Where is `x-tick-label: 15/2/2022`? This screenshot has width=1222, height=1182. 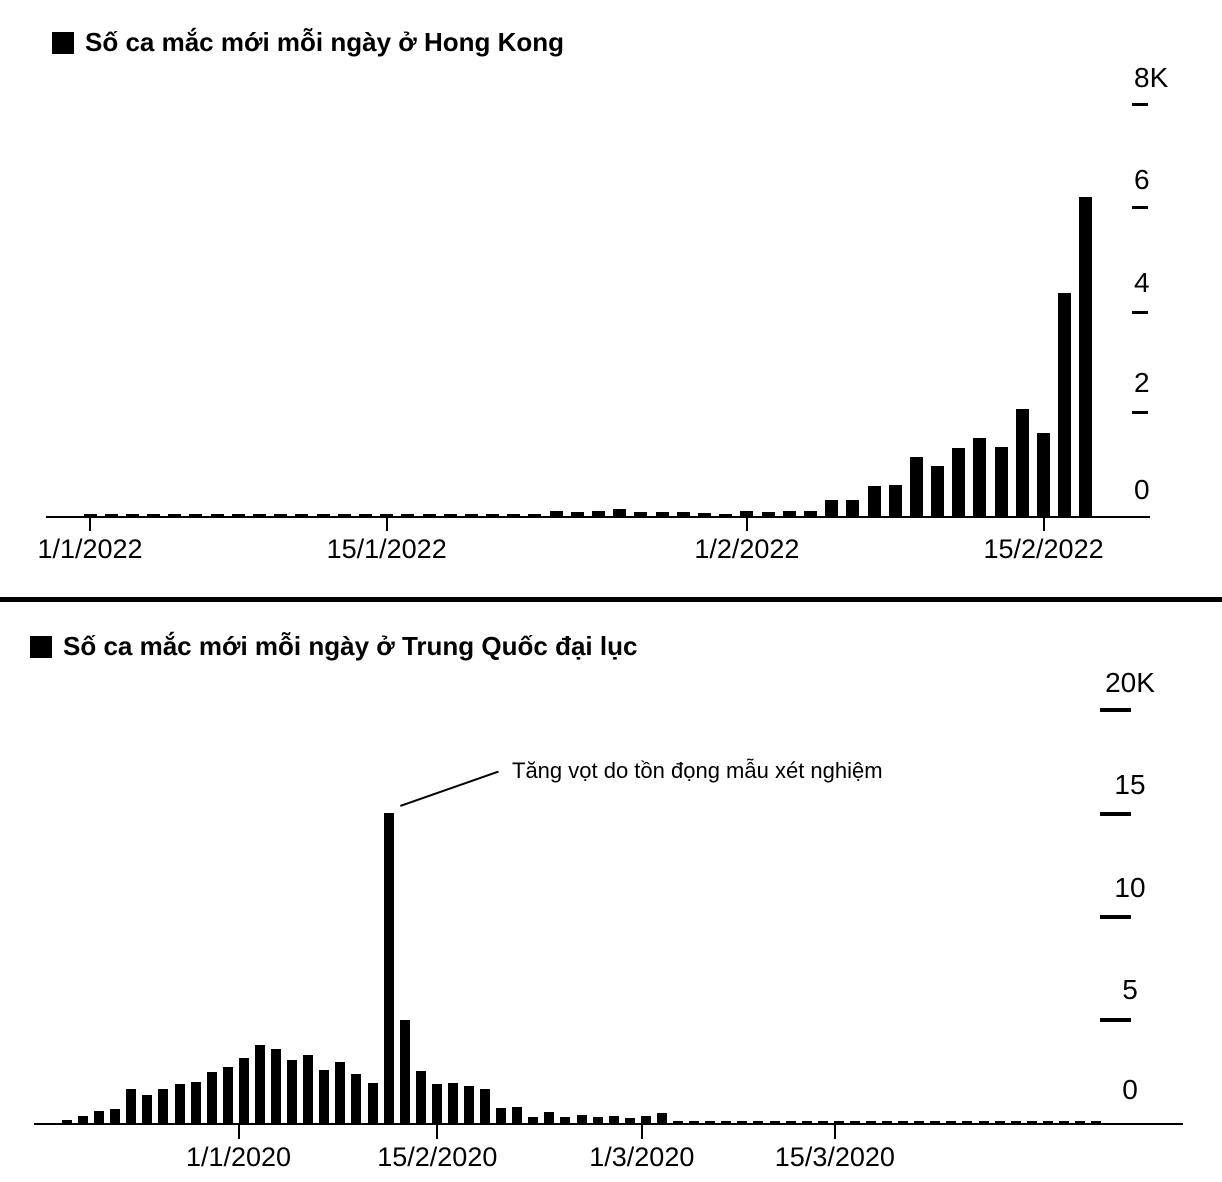 x-tick-label: 15/2/2022 is located at coordinates (1043, 549).